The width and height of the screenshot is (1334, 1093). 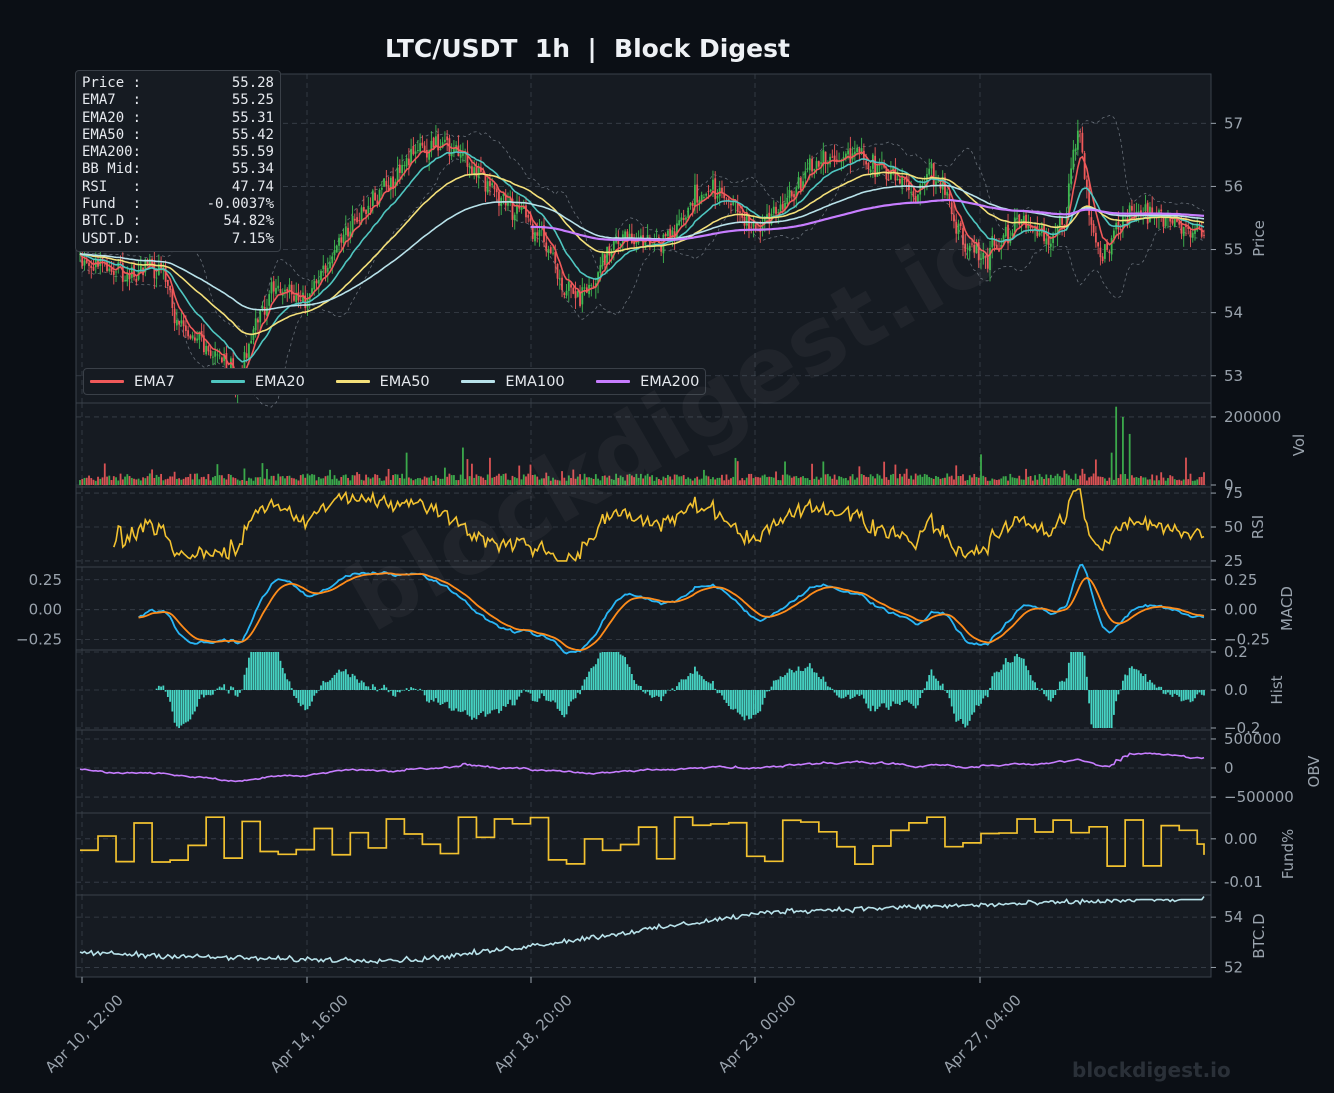 What do you see at coordinates (1243, 882) in the screenshot?
I see `y-tick-label: -0.01` at bounding box center [1243, 882].